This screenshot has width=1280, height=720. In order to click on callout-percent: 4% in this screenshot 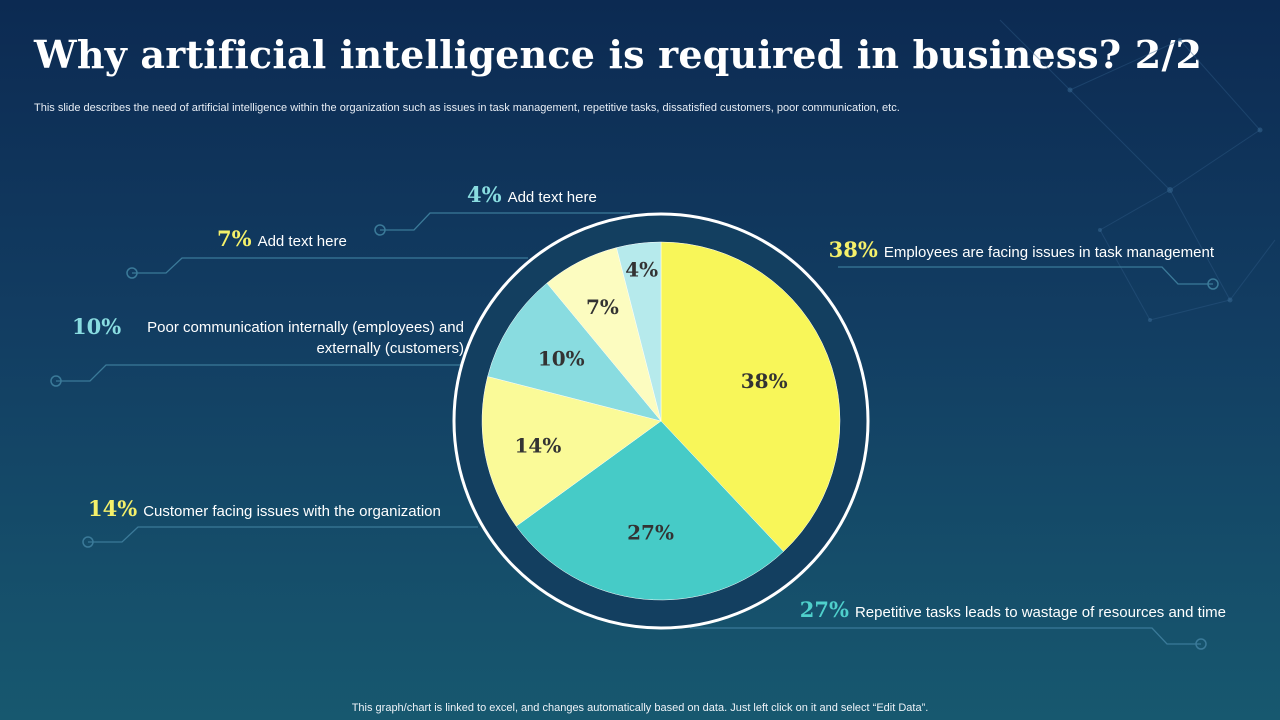, I will do `click(484, 194)`.